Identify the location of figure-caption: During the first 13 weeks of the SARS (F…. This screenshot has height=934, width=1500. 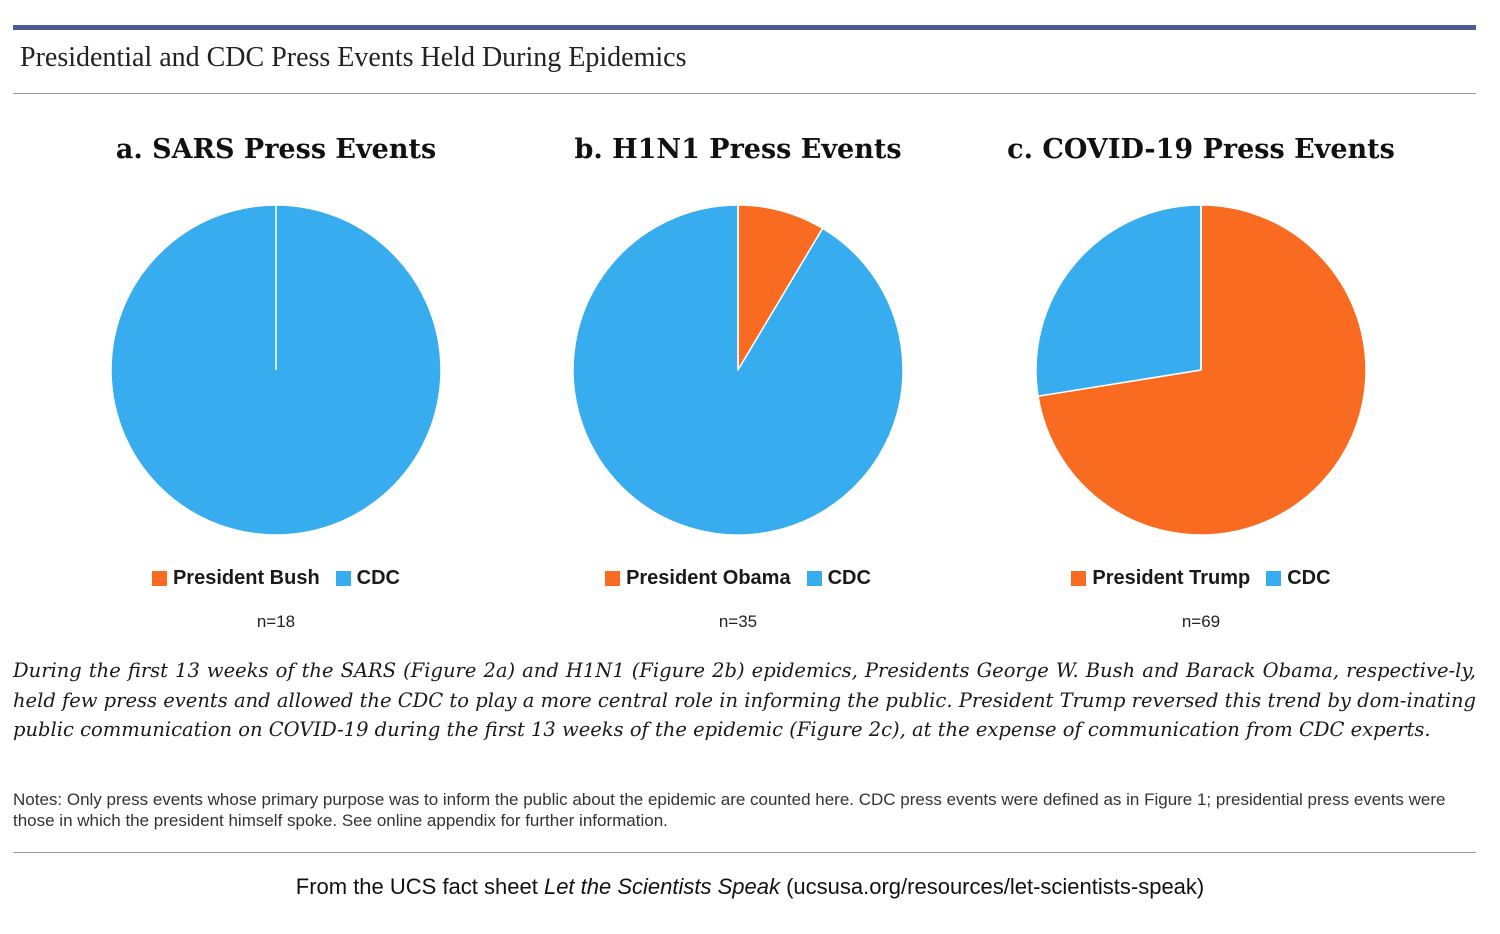
(744, 700).